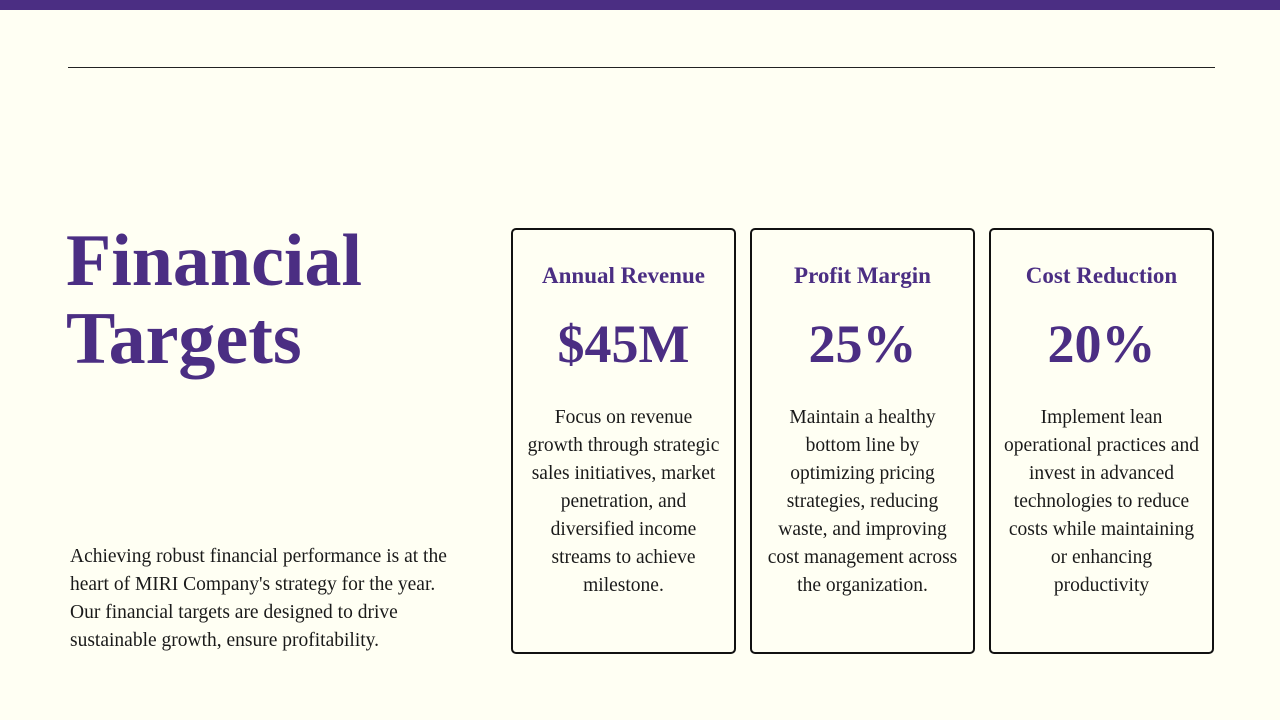 The height and width of the screenshot is (720, 1280). What do you see at coordinates (1101, 275) in the screenshot?
I see `card-heading: Cost Reduction` at bounding box center [1101, 275].